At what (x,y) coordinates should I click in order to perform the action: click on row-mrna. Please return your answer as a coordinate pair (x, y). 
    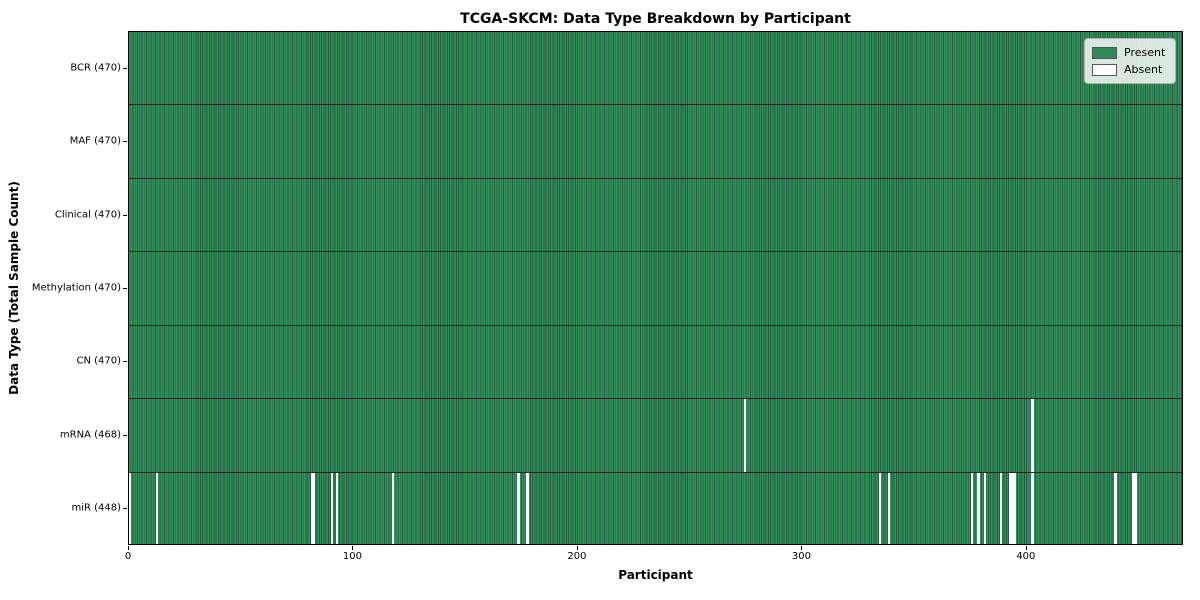
    Looking at the image, I should click on (655, 436).